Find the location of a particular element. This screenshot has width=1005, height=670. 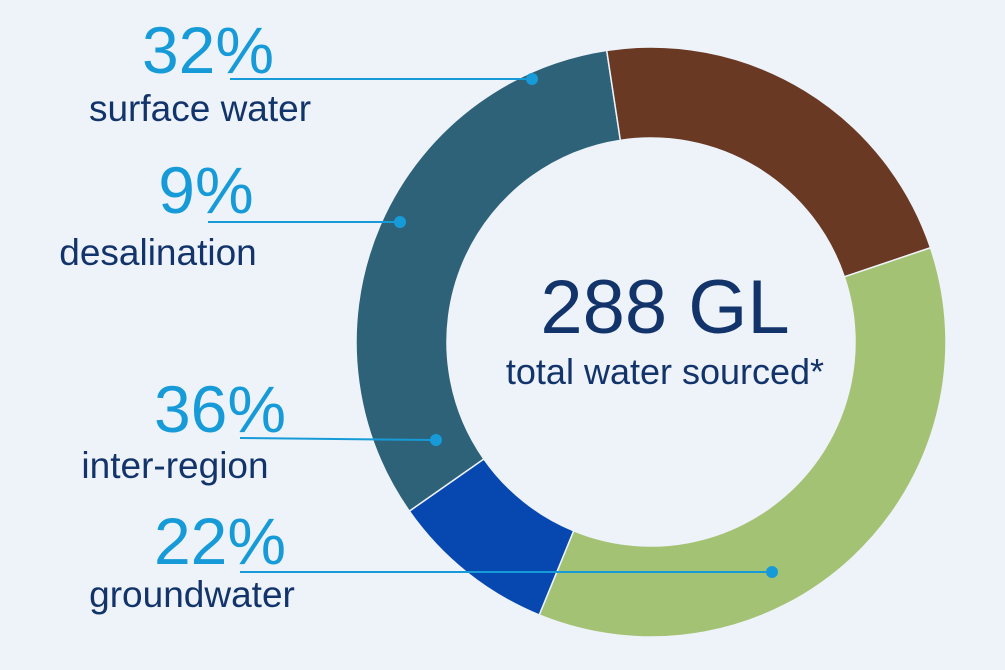

category-label-surface-water: surface water is located at coordinates (200, 108).